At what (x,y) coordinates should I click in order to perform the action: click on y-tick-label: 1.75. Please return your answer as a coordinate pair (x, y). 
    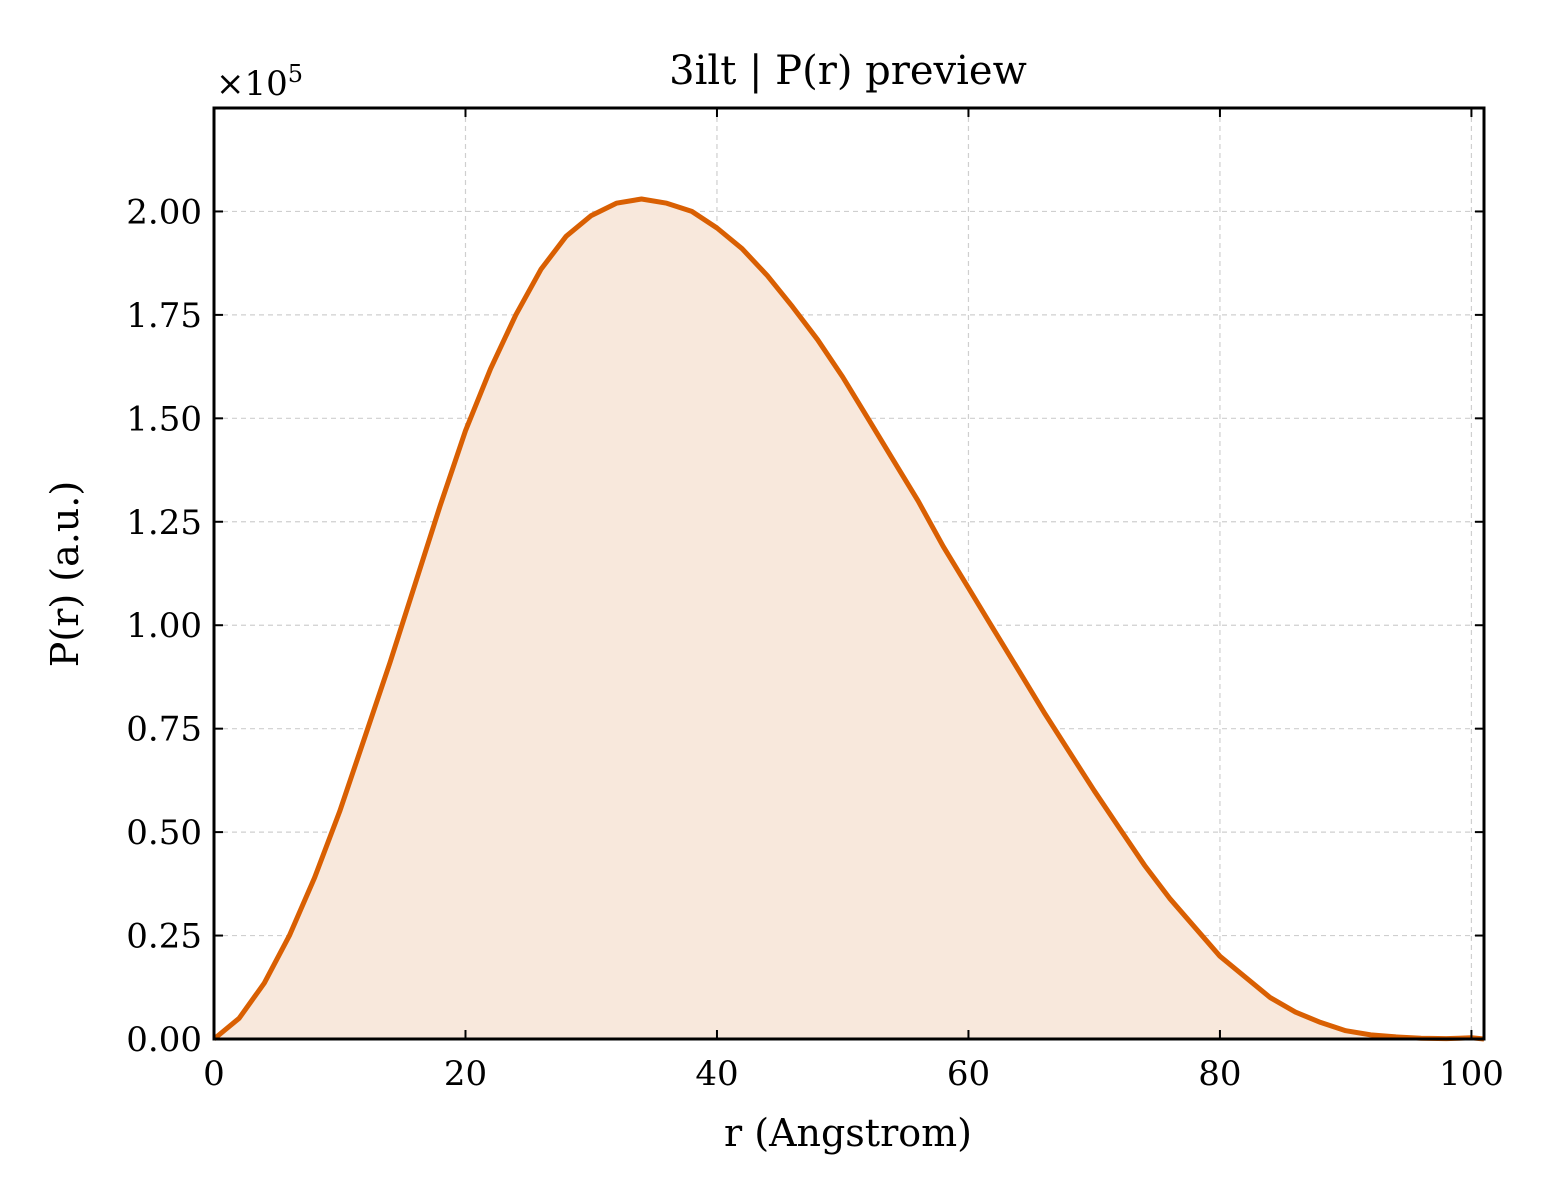
    Looking at the image, I should click on (164, 316).